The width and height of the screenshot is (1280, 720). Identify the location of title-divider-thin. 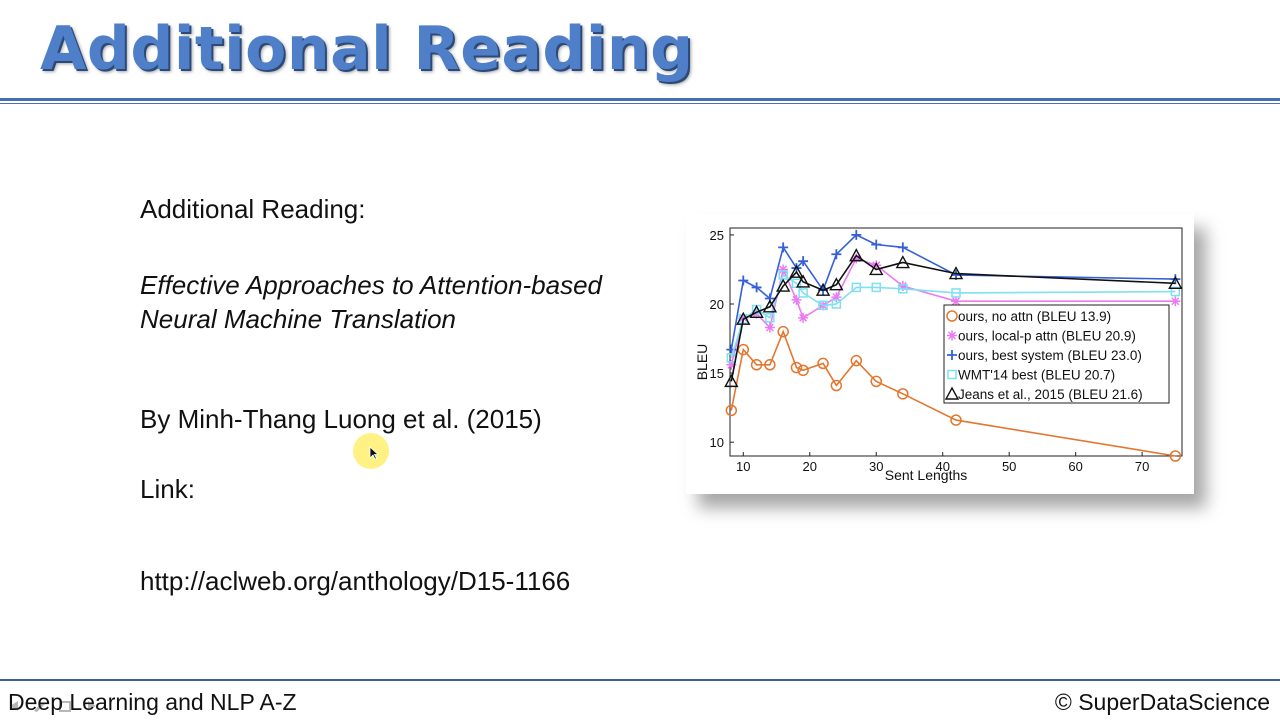
(640, 103).